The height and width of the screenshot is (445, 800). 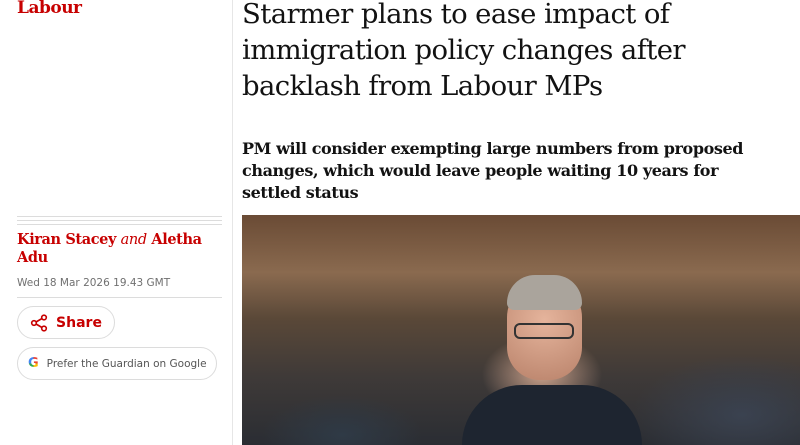 I want to click on column-divider, so click(x=232, y=222).